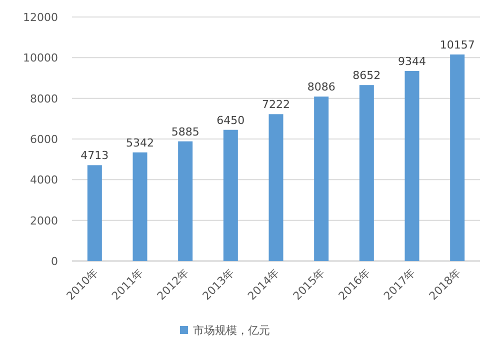 The height and width of the screenshot is (362, 500). Describe the element at coordinates (457, 45) in the screenshot. I see `data-label: 10157` at that location.